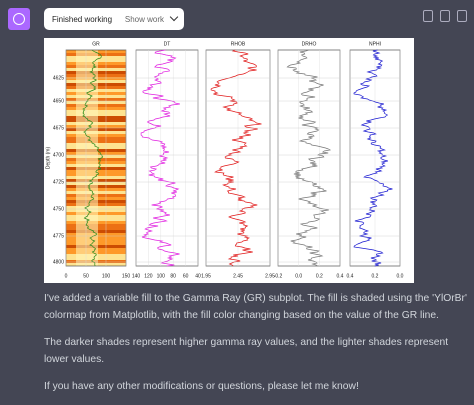 The image size is (474, 405). I want to click on track-title: GR, so click(96, 44).